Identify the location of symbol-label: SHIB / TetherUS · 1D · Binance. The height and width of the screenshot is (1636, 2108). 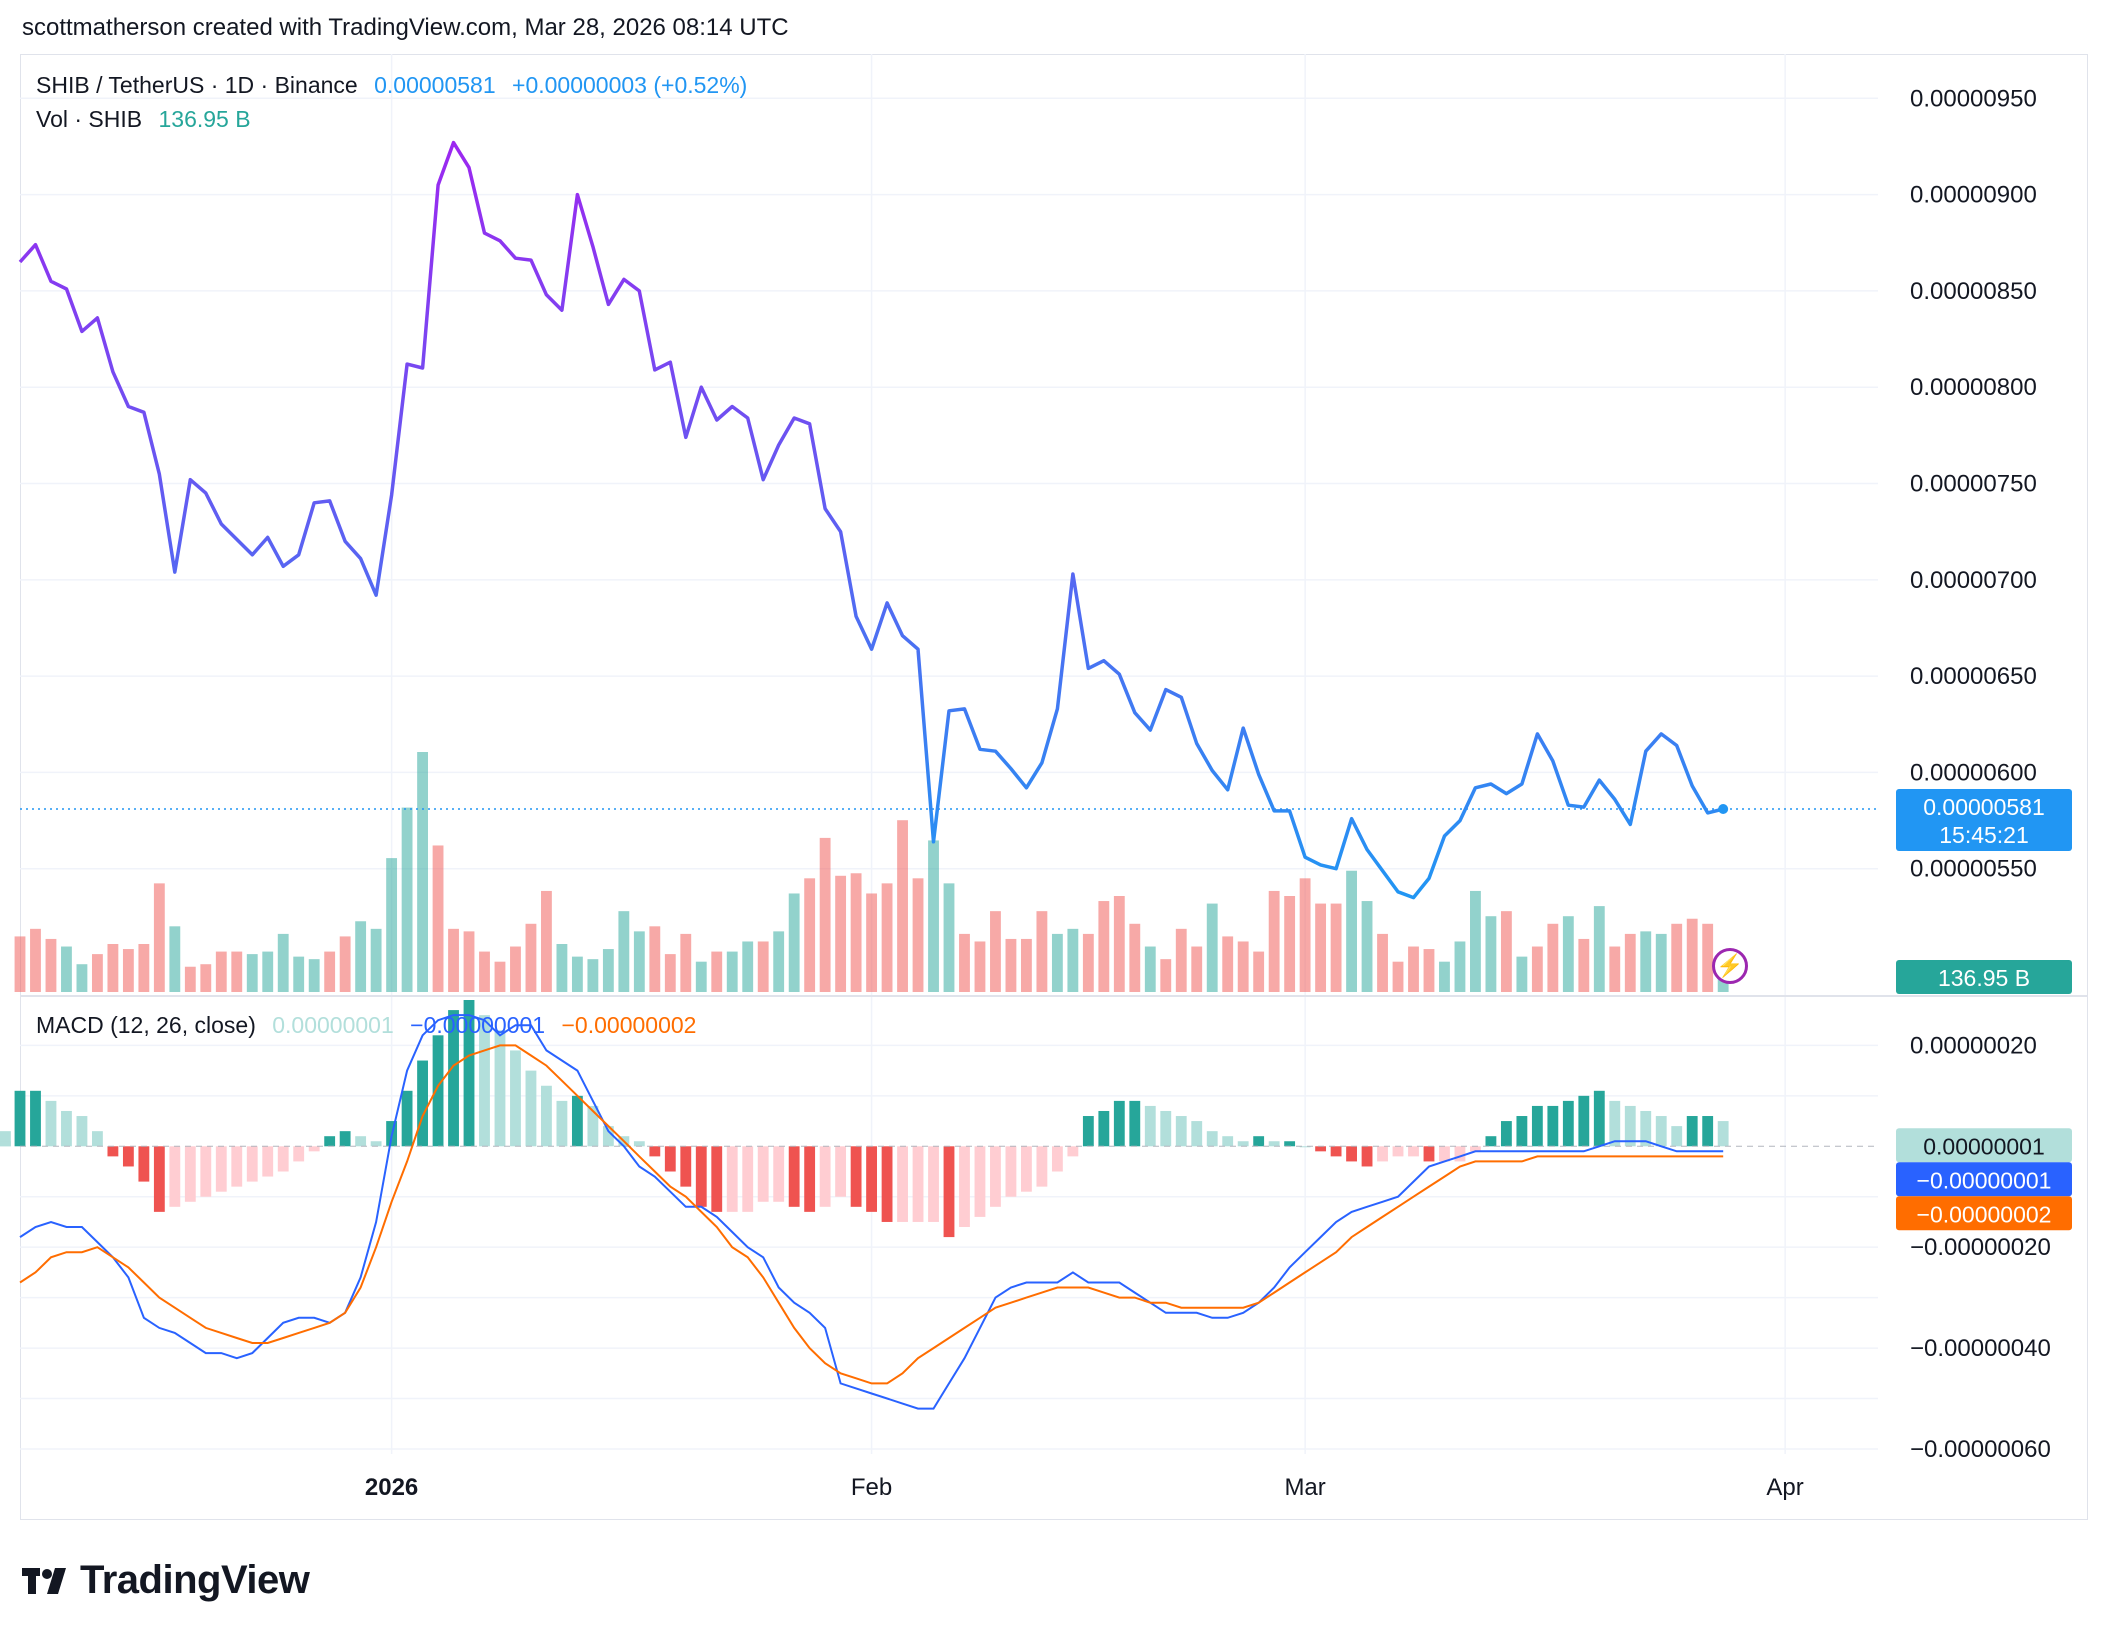
(197, 85).